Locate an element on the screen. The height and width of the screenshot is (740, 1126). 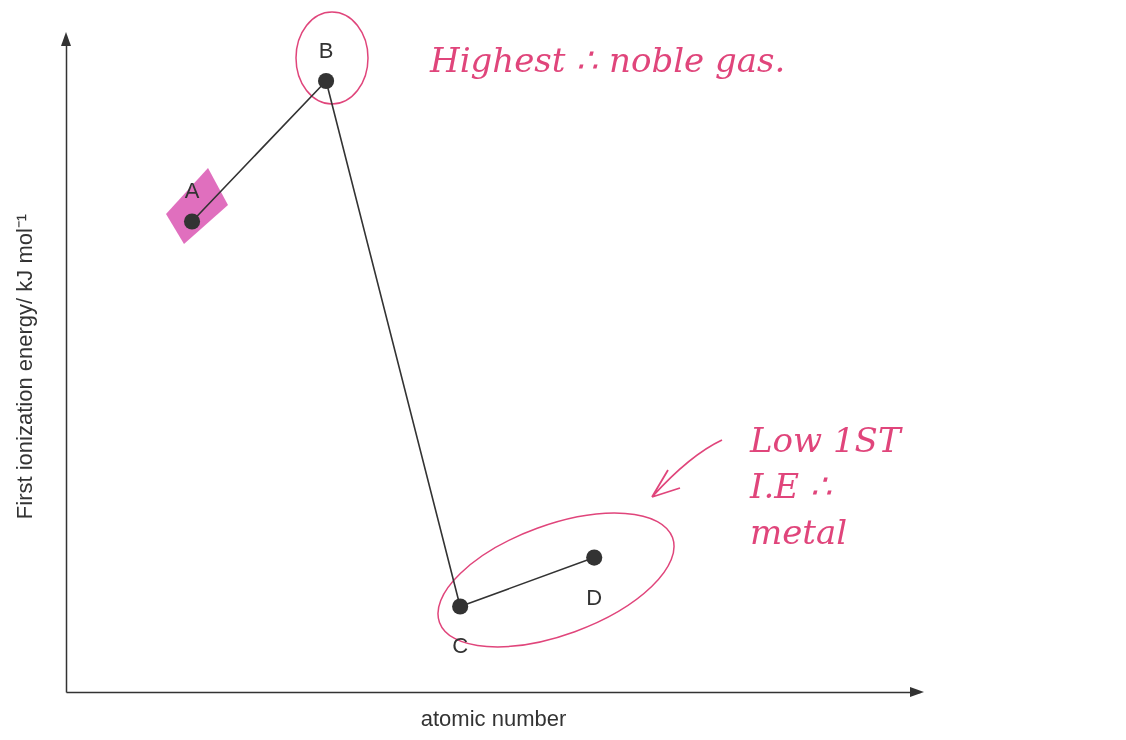
y-axis-title: First ionization energy/ kJ mol⁻¹ is located at coordinates (24, 366).